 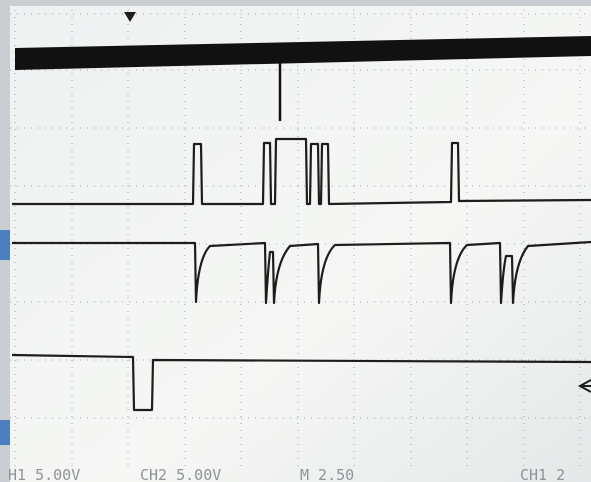 What do you see at coordinates (327, 474) in the screenshot?
I see `status-timebase: M 2.50` at bounding box center [327, 474].